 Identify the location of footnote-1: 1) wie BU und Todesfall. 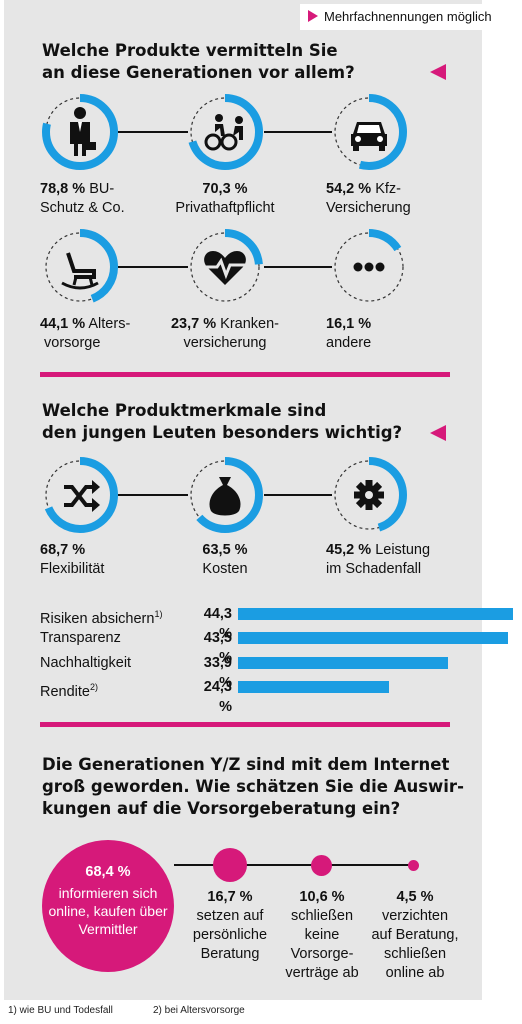
(60, 1010).